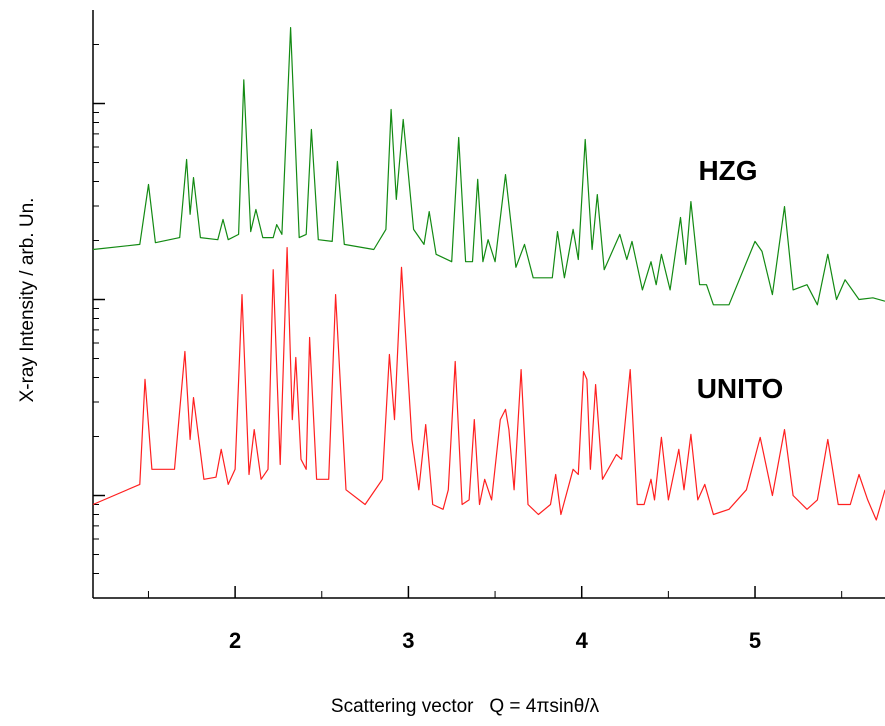  Describe the element at coordinates (755, 640) in the screenshot. I see `x-tick-label: 5` at that location.